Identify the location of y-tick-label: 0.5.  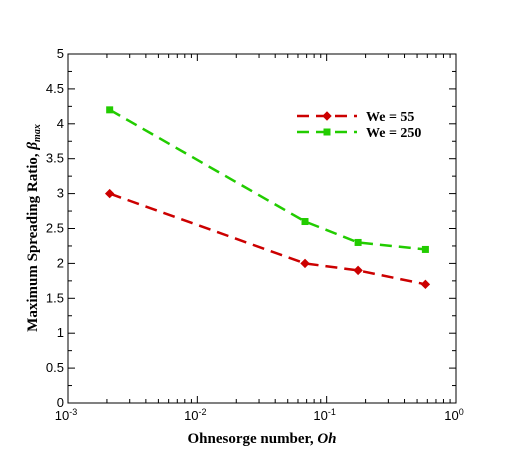
(55, 367).